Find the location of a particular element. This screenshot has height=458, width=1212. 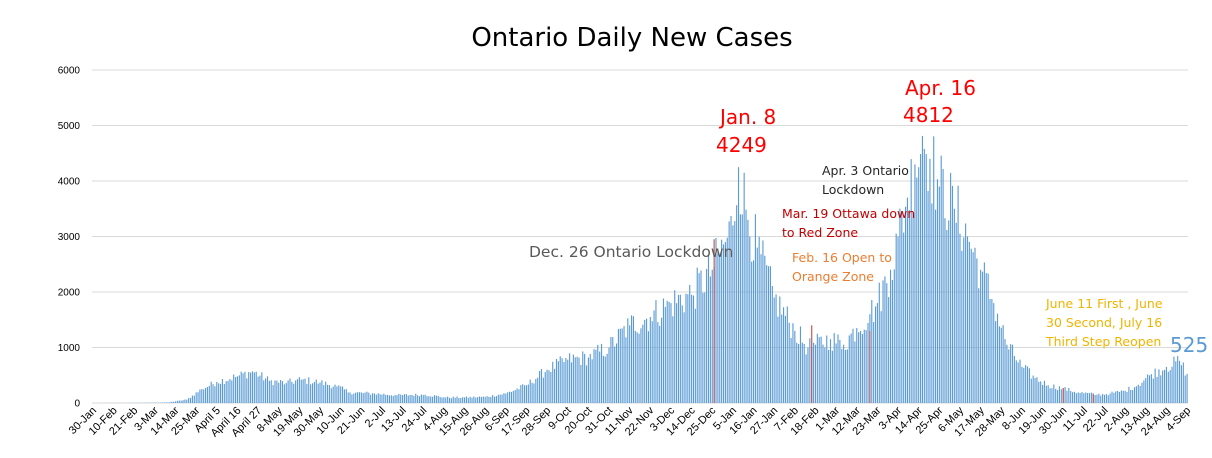

last-value-label: 525 is located at coordinates (1189, 345).